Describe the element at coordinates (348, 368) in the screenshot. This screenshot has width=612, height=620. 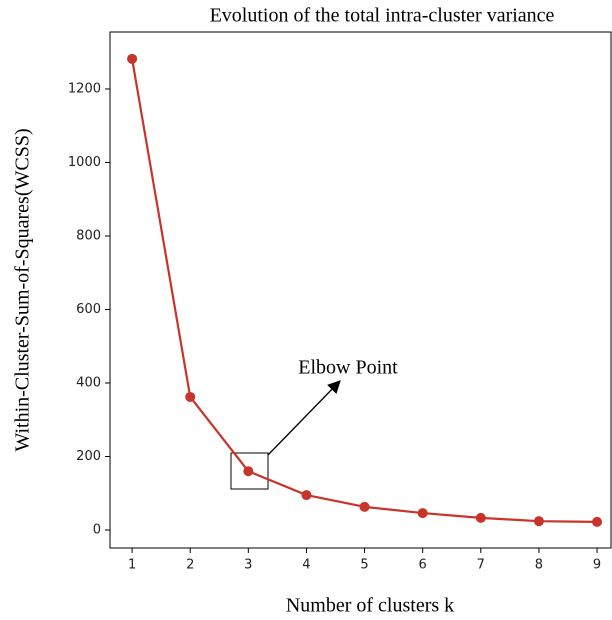
I see `annotation: Elbow Point` at that location.